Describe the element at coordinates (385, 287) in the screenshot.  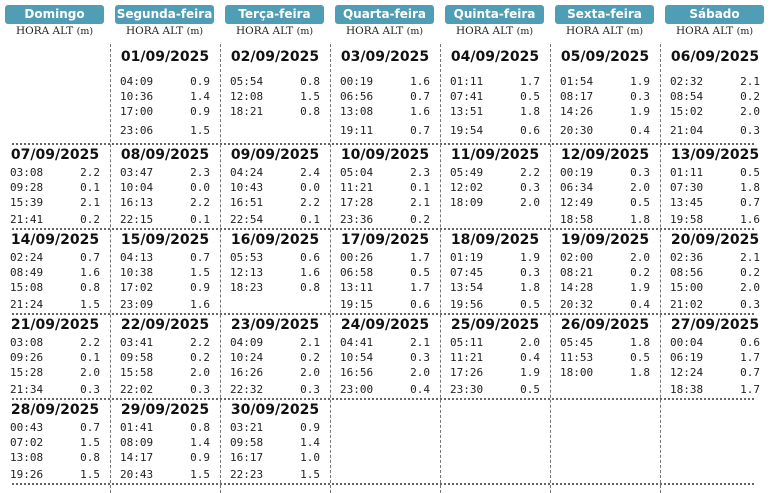
I see `tide-entry: 13:11 1.7` at that location.